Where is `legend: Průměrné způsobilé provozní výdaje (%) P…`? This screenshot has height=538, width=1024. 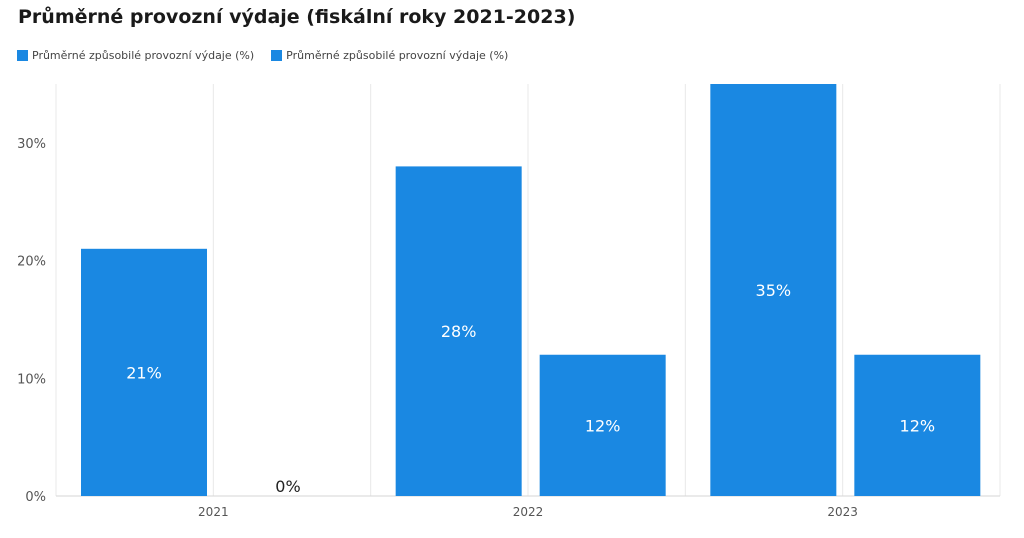 legend: Průměrné způsobilé provozní výdaje (%) P… is located at coordinates (271, 55).